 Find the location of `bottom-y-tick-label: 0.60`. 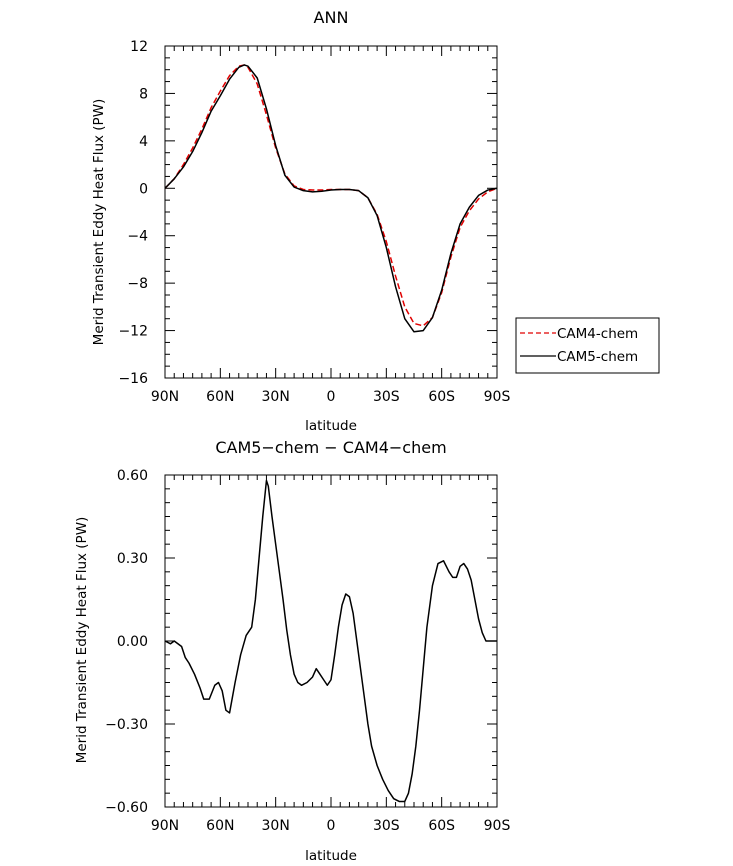

bottom-y-tick-label: 0.60 is located at coordinates (132, 476).